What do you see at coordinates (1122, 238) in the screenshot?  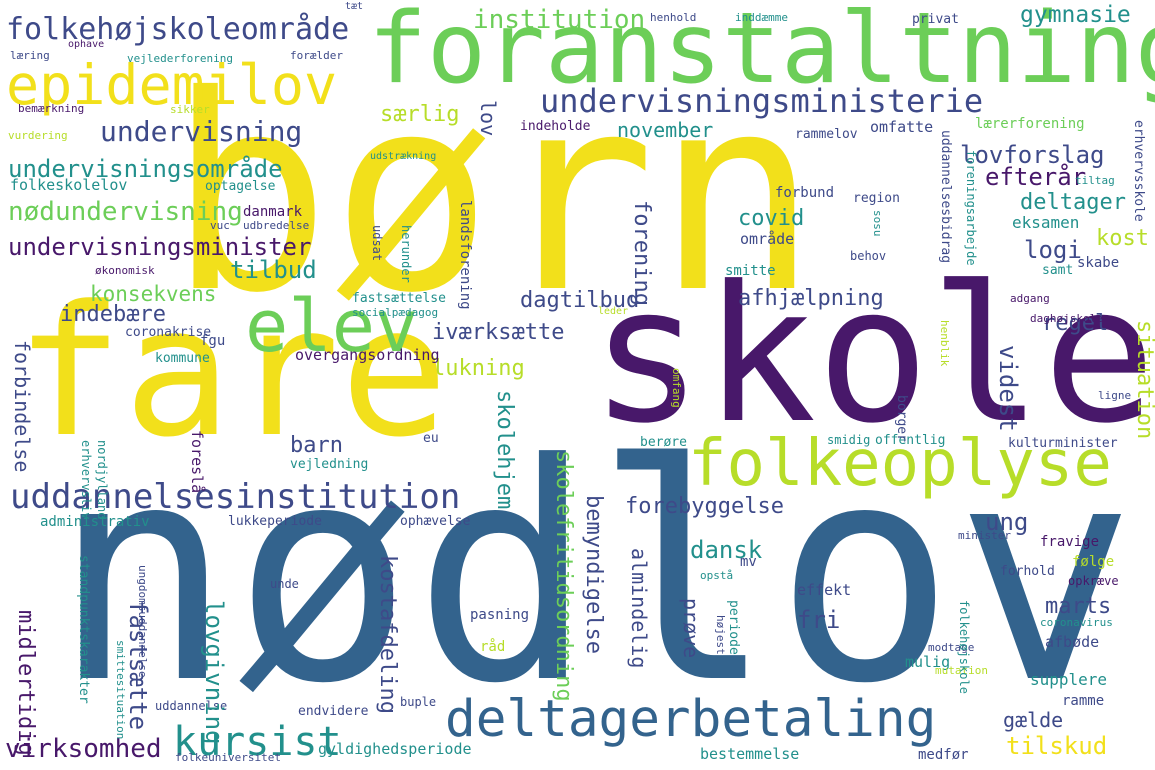 I see `word-kost: kost` at bounding box center [1122, 238].